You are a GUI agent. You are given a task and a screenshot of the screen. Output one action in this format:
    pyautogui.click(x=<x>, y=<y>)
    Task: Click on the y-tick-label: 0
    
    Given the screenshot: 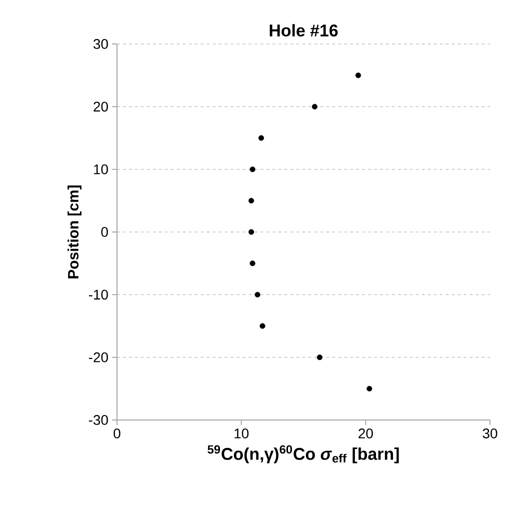 What is the action you would take?
    pyautogui.click(x=104, y=232)
    